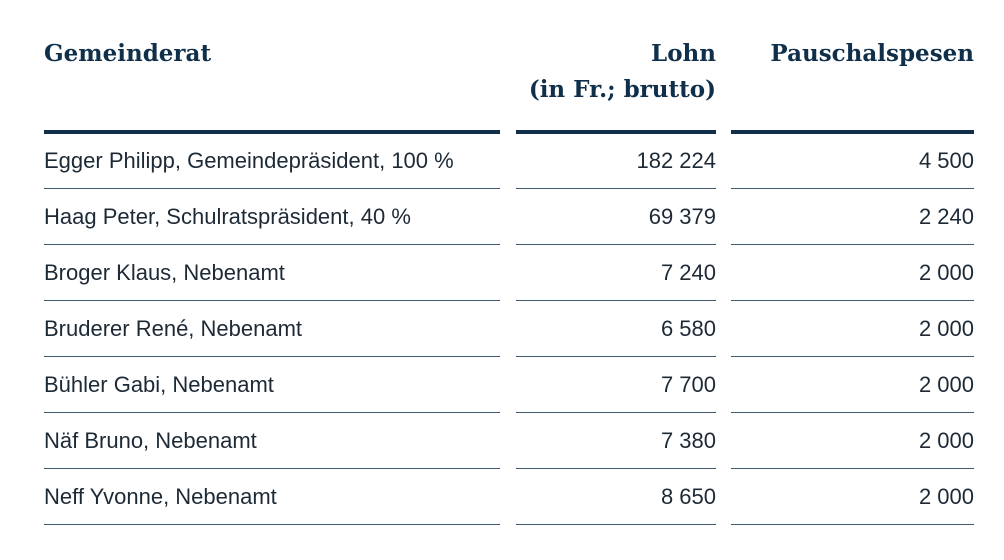 The height and width of the screenshot is (560, 1004). What do you see at coordinates (159, 384) in the screenshot?
I see `table-cell: Bühler Gabi, Nebenamt` at bounding box center [159, 384].